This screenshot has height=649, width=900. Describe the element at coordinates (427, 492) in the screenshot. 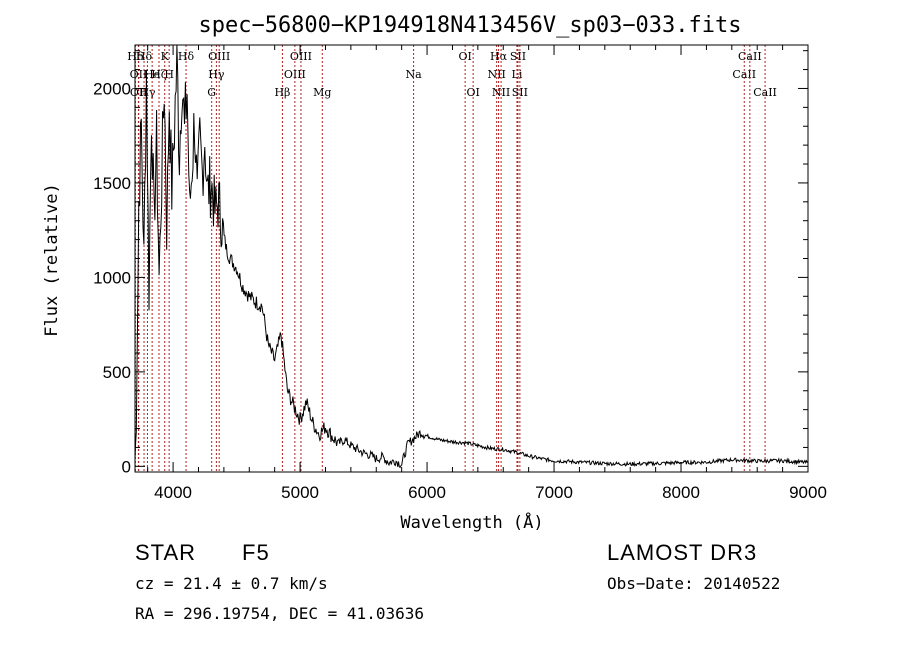

I see `x-tick-label: 6000` at that location.